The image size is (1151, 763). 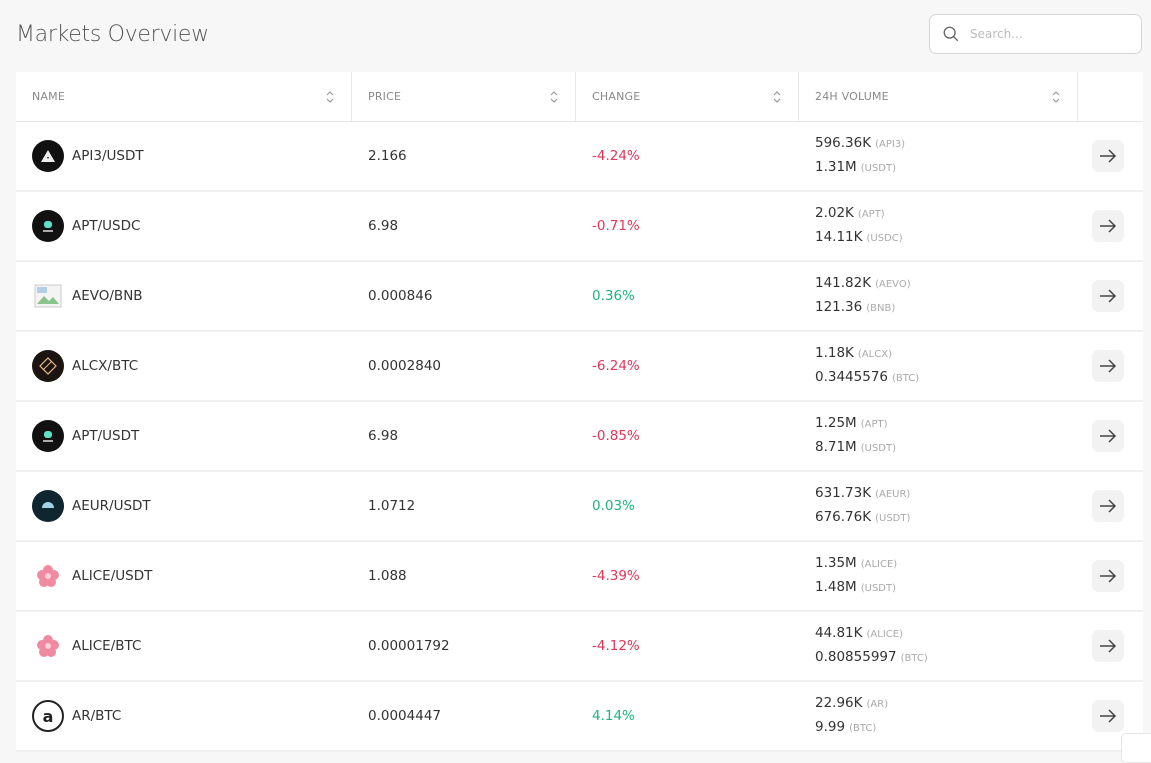 I want to click on pair-cell: API3/USDT, so click(x=184, y=156).